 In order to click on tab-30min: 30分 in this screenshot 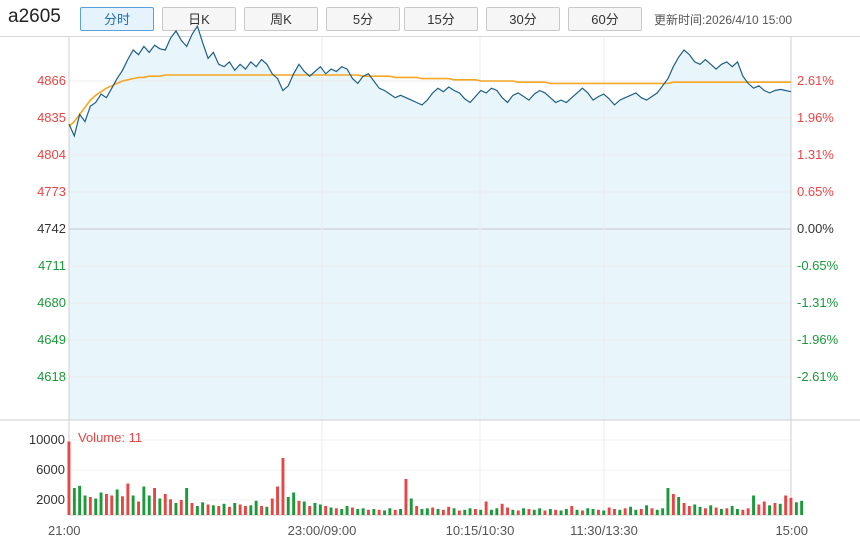, I will do `click(523, 19)`.